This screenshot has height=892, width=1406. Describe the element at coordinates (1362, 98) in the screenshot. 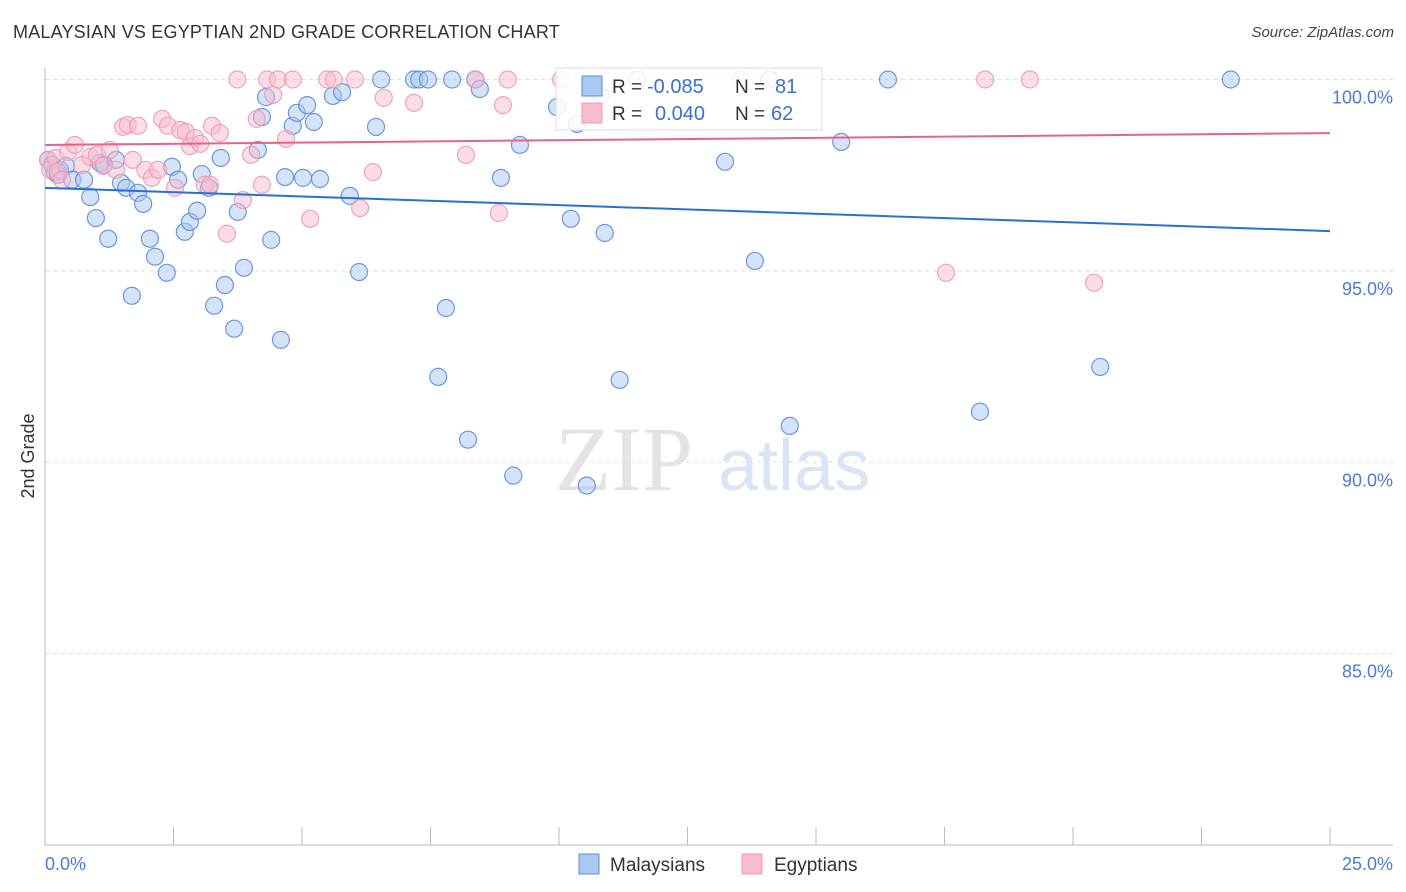

I see `y-tick-label: 100.0%` at that location.